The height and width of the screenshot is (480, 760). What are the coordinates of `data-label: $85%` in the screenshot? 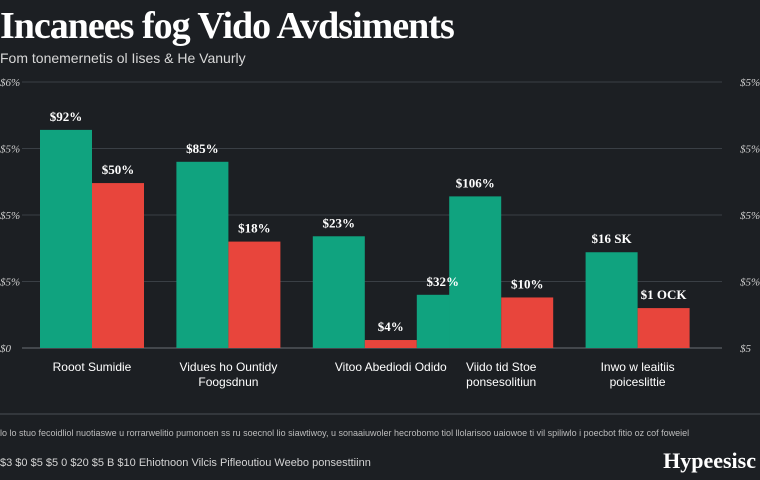 It's located at (202, 148).